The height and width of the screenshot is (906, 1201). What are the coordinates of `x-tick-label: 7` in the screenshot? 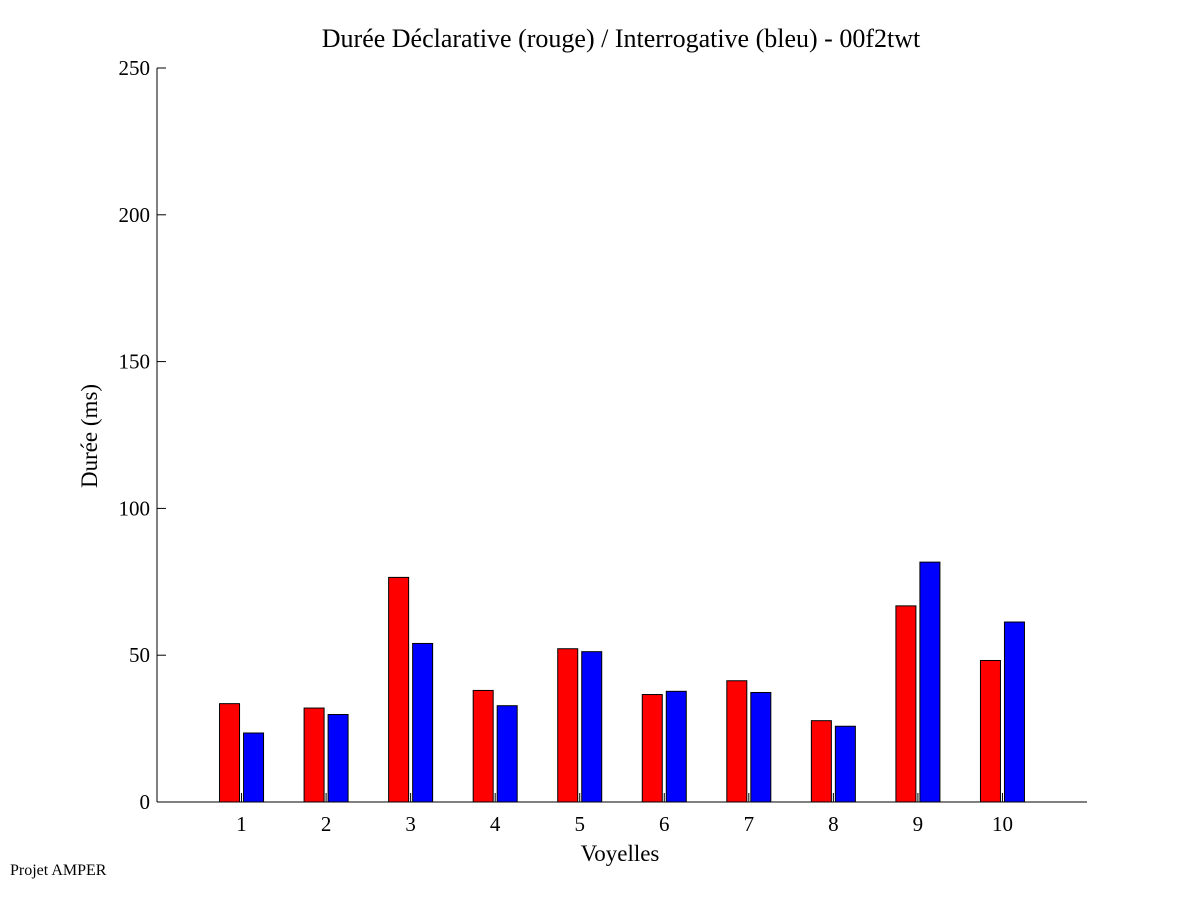 It's located at (749, 824).